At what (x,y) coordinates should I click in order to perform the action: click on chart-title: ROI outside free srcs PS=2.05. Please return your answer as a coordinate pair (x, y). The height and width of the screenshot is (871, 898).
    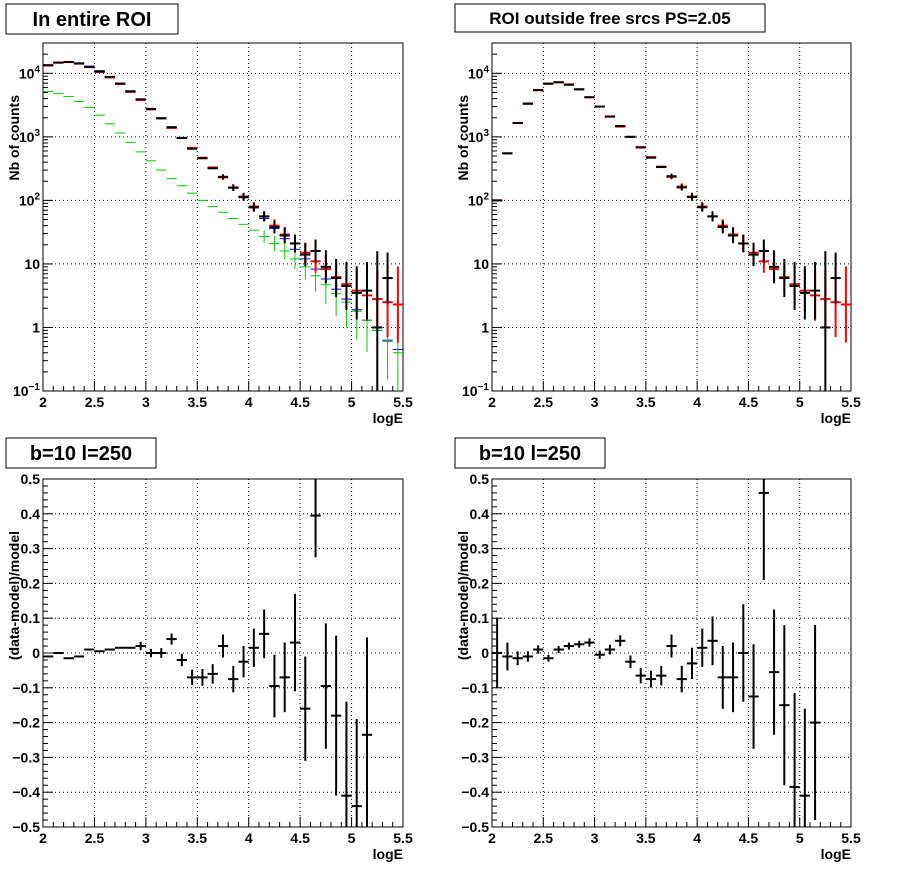
    Looking at the image, I should click on (609, 18).